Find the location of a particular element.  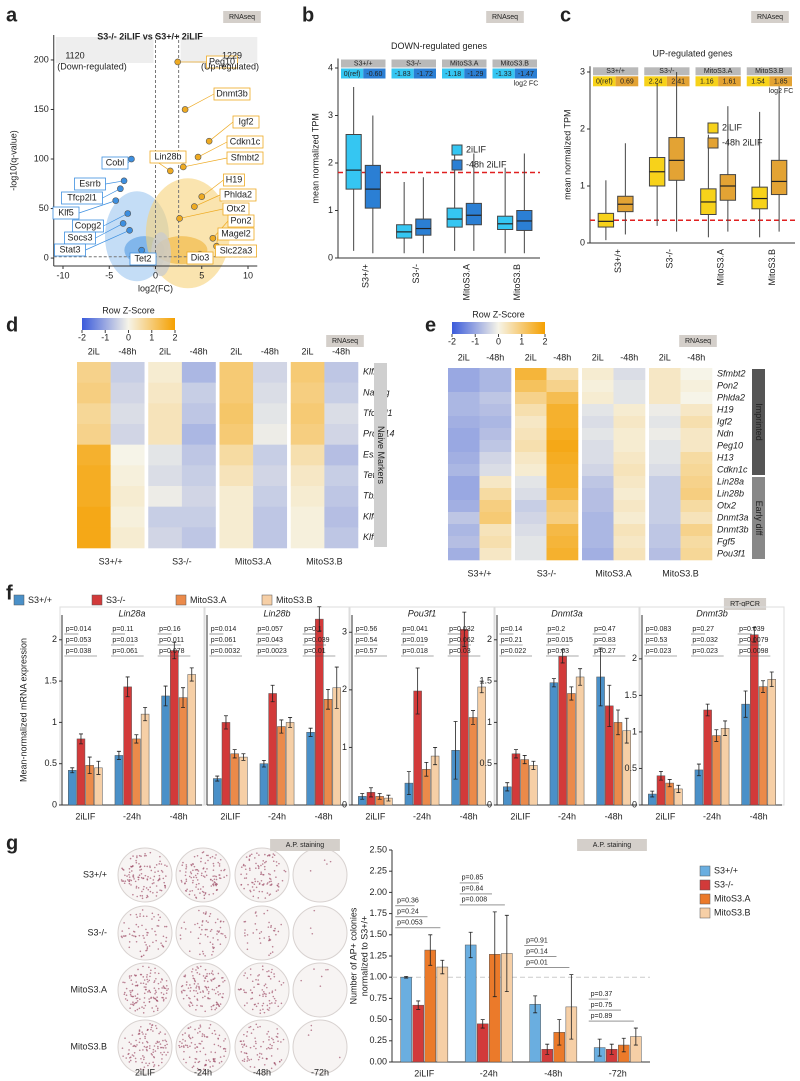

x-tick-label: -48h is located at coordinates (469, 816).